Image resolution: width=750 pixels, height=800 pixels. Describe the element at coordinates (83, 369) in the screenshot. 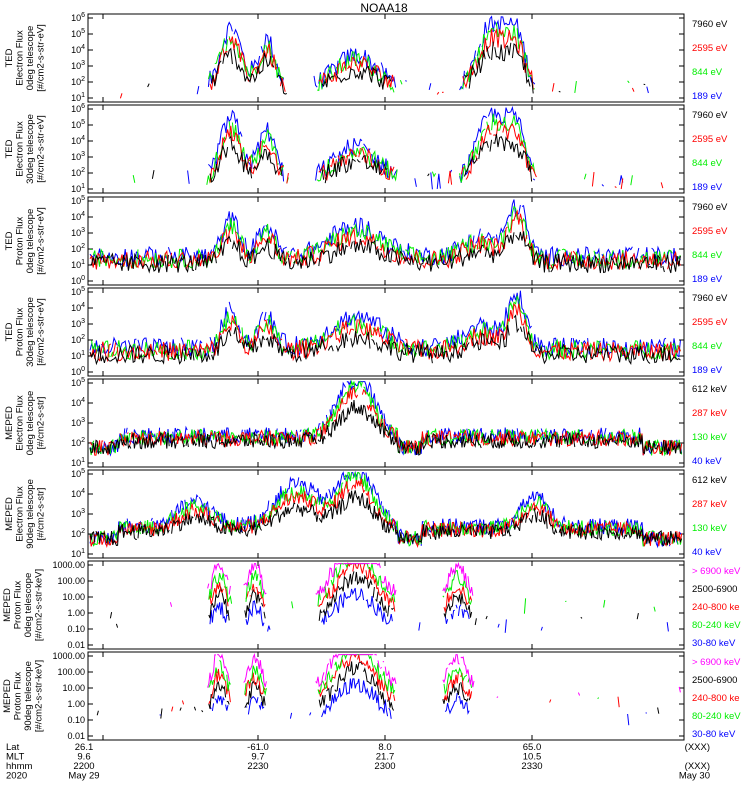

I see `y-tick-exponent: 0` at that location.